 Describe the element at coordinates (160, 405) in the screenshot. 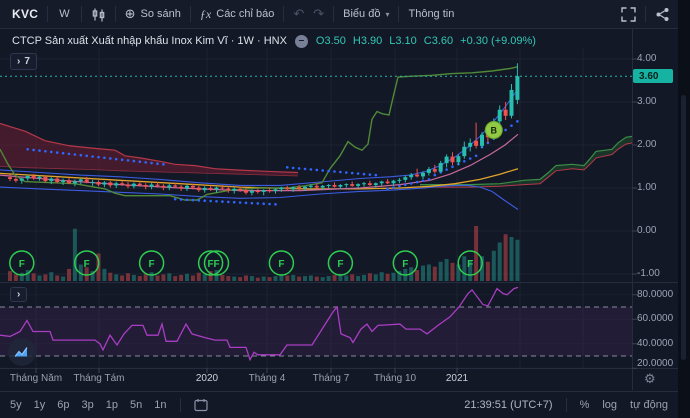

I see `range-button-1n: 1n` at that location.